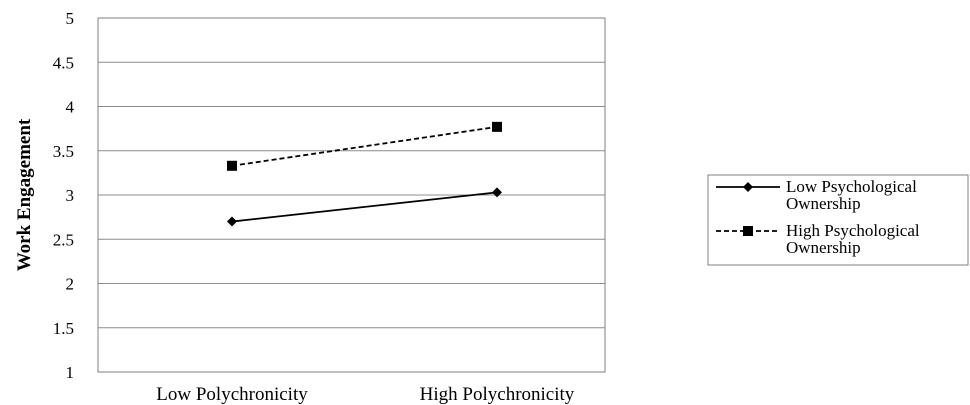  I want to click on y-tick-label: 1.5, so click(63, 328).